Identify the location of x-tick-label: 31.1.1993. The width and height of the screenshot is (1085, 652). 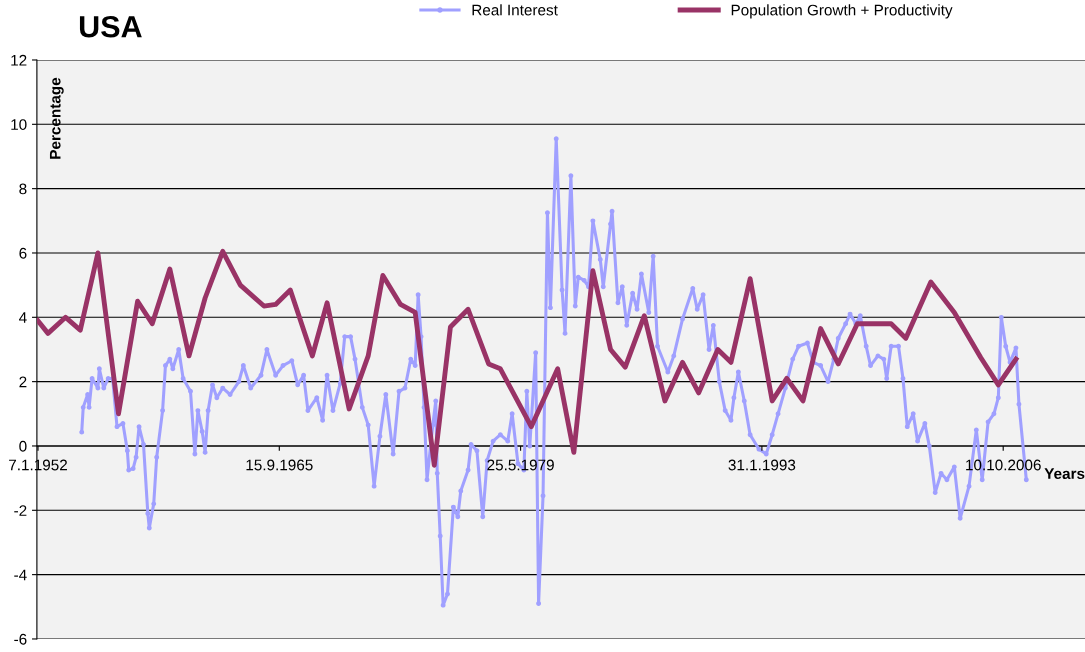
(762, 465).